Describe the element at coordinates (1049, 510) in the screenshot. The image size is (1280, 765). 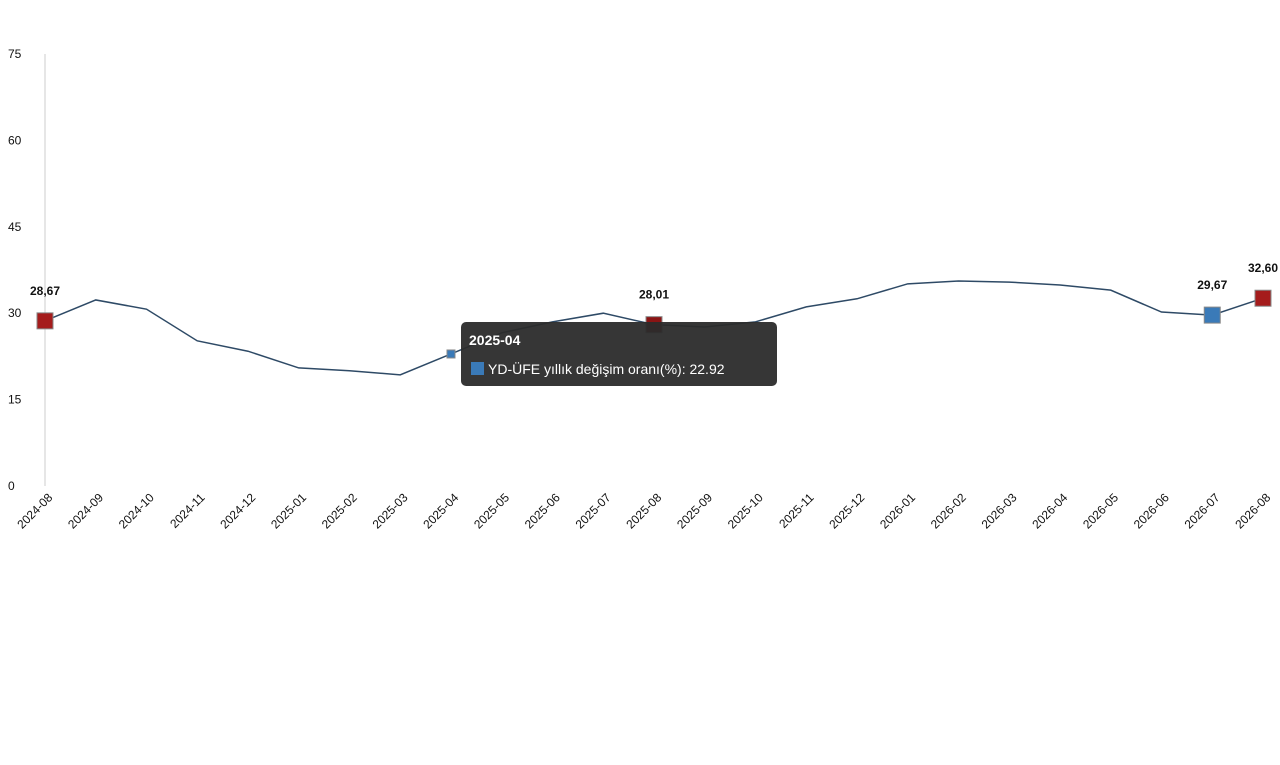
I see `x-tick-label: 2026-04` at that location.